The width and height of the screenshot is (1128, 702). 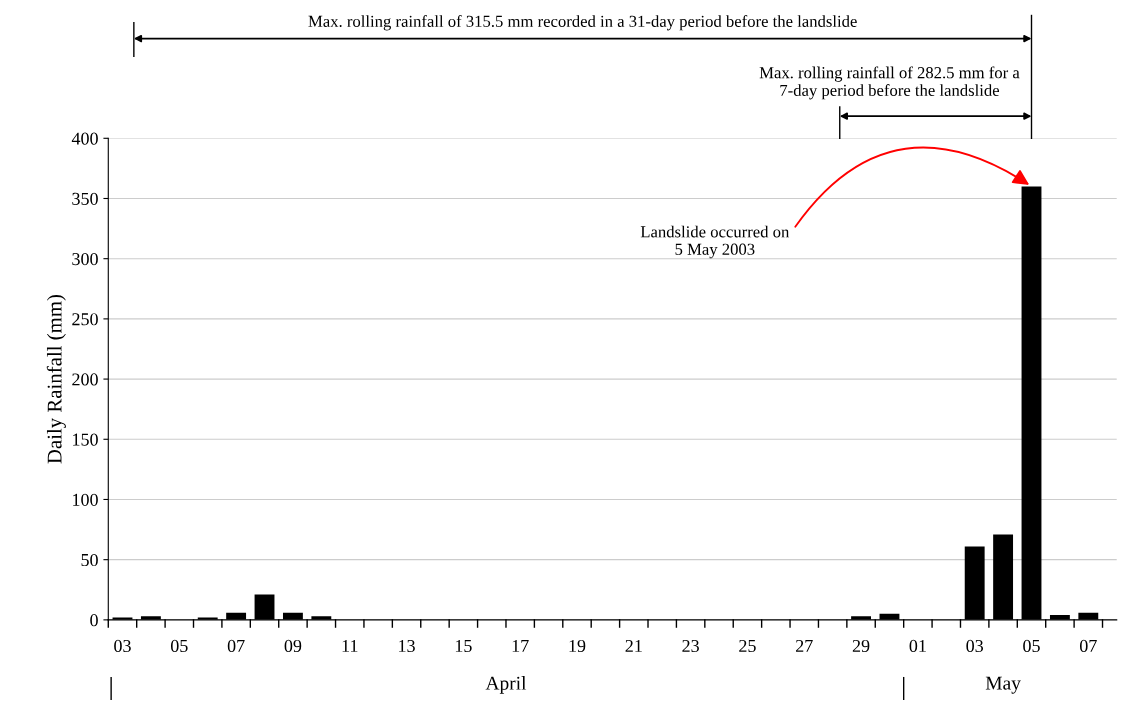 I want to click on x-tick-label: 01, so click(x=917, y=646).